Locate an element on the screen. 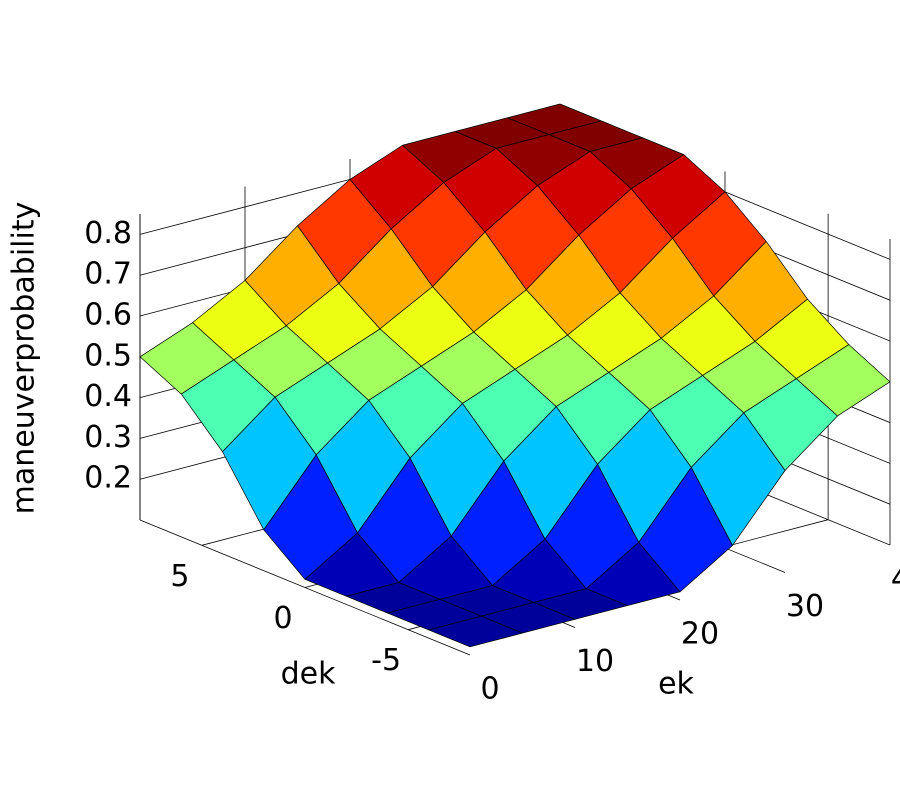 This screenshot has height=800, width=900. z-tick-label: 0.2 is located at coordinates (108, 478).